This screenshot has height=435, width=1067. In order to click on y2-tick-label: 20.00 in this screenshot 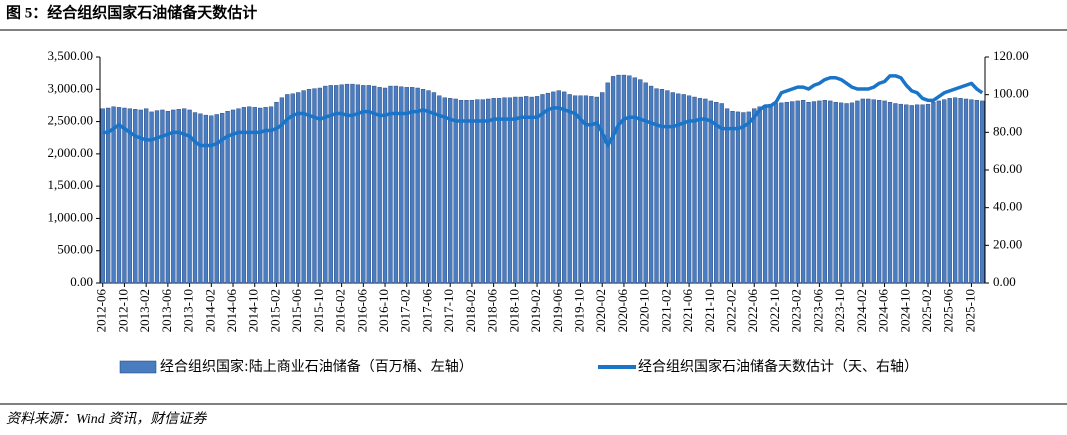, I will do `click(1007, 243)`.